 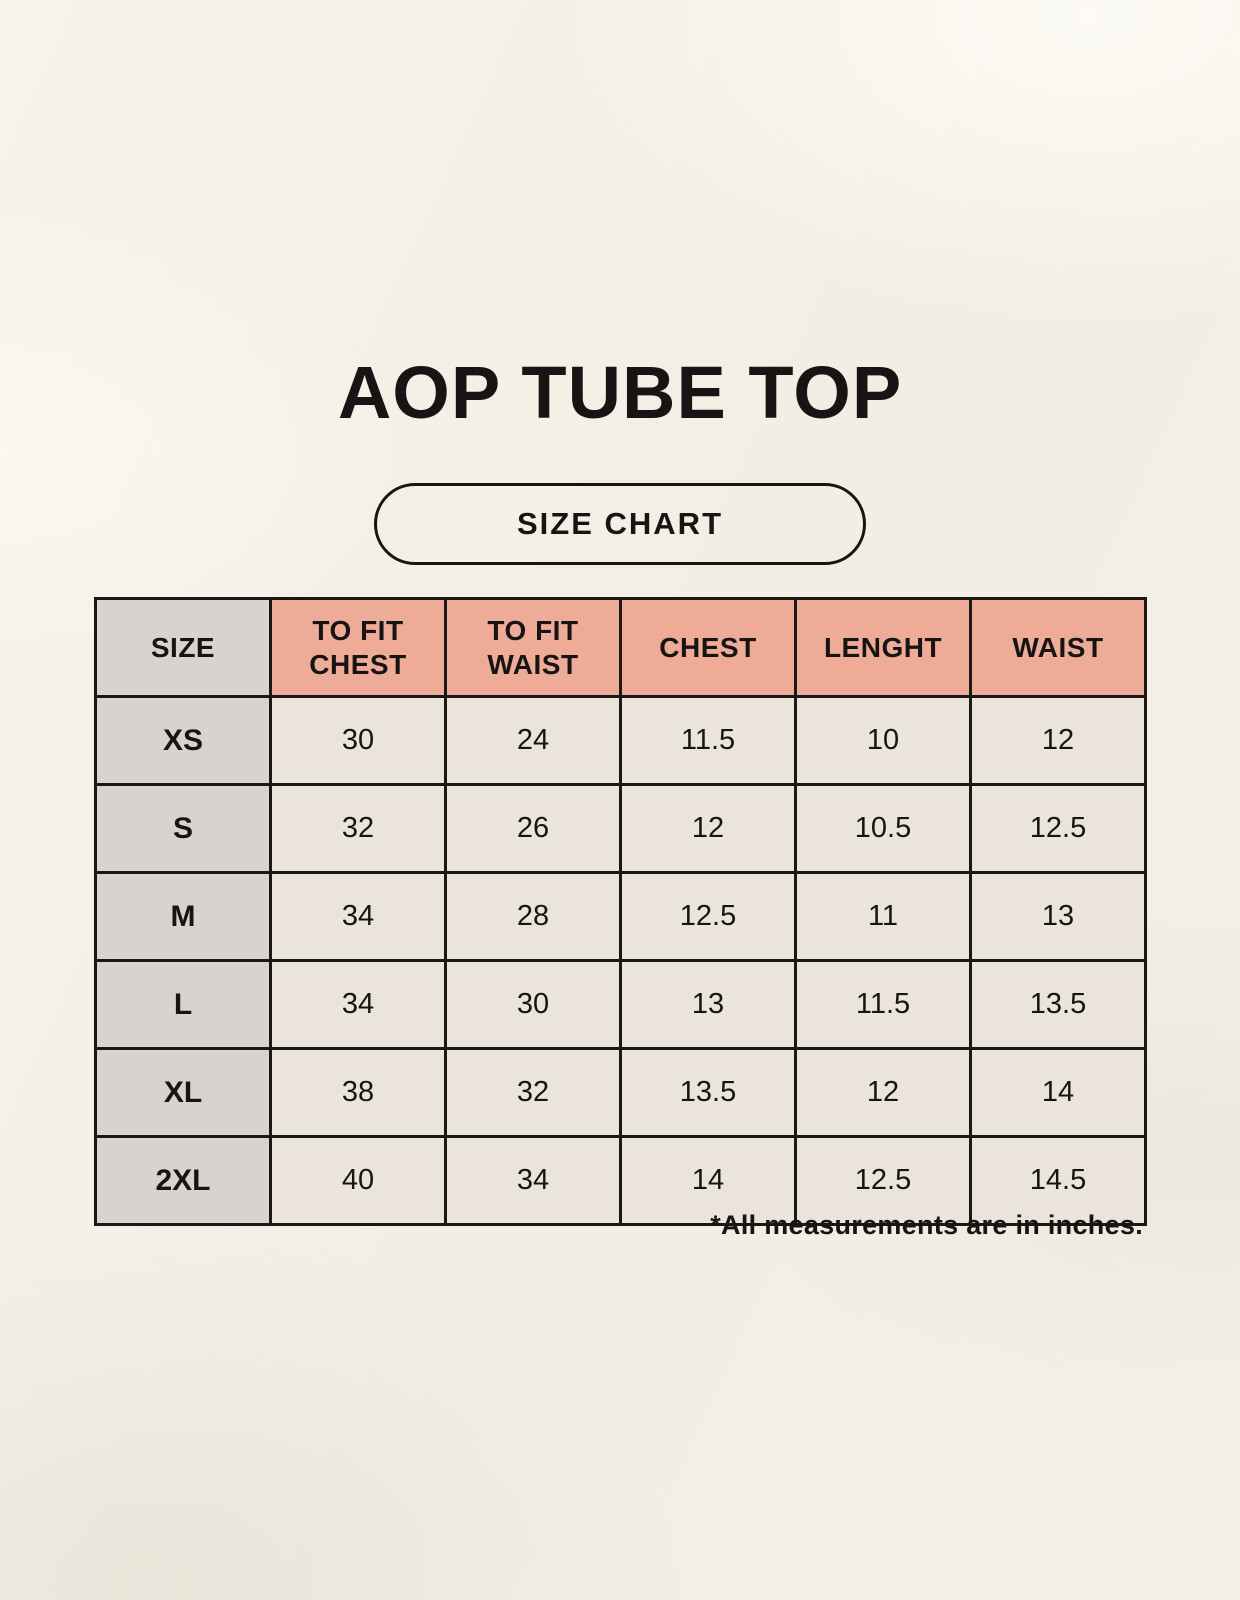 I want to click on size-label: M, so click(x=183, y=916).